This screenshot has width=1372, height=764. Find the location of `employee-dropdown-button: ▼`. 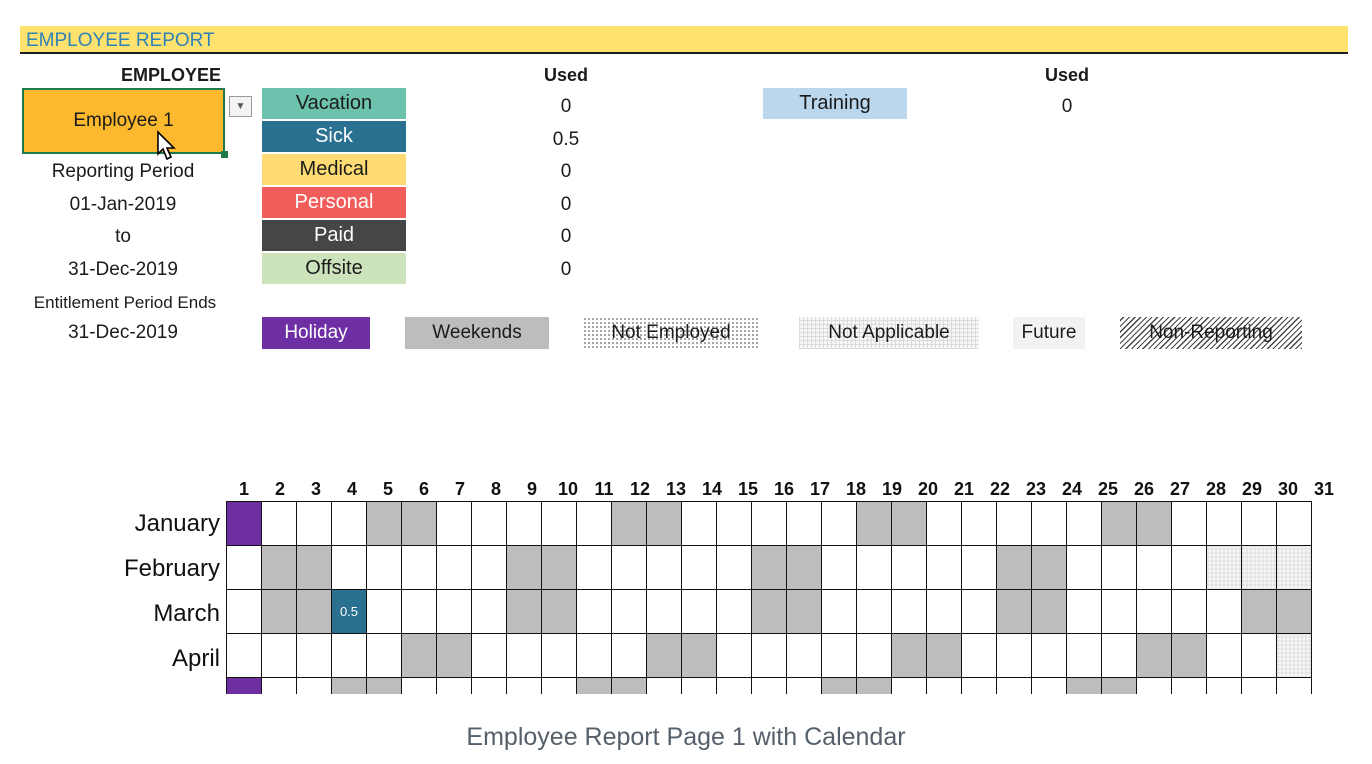

employee-dropdown-button: ▼ is located at coordinates (240, 106).